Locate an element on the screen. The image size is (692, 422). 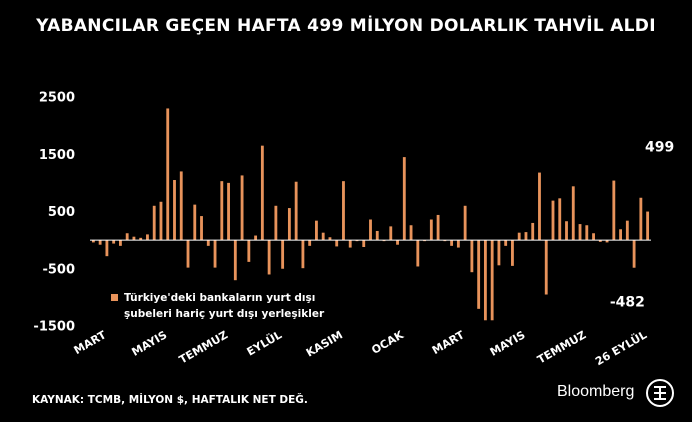
x-tick-label: KASIM is located at coordinates (324, 343).